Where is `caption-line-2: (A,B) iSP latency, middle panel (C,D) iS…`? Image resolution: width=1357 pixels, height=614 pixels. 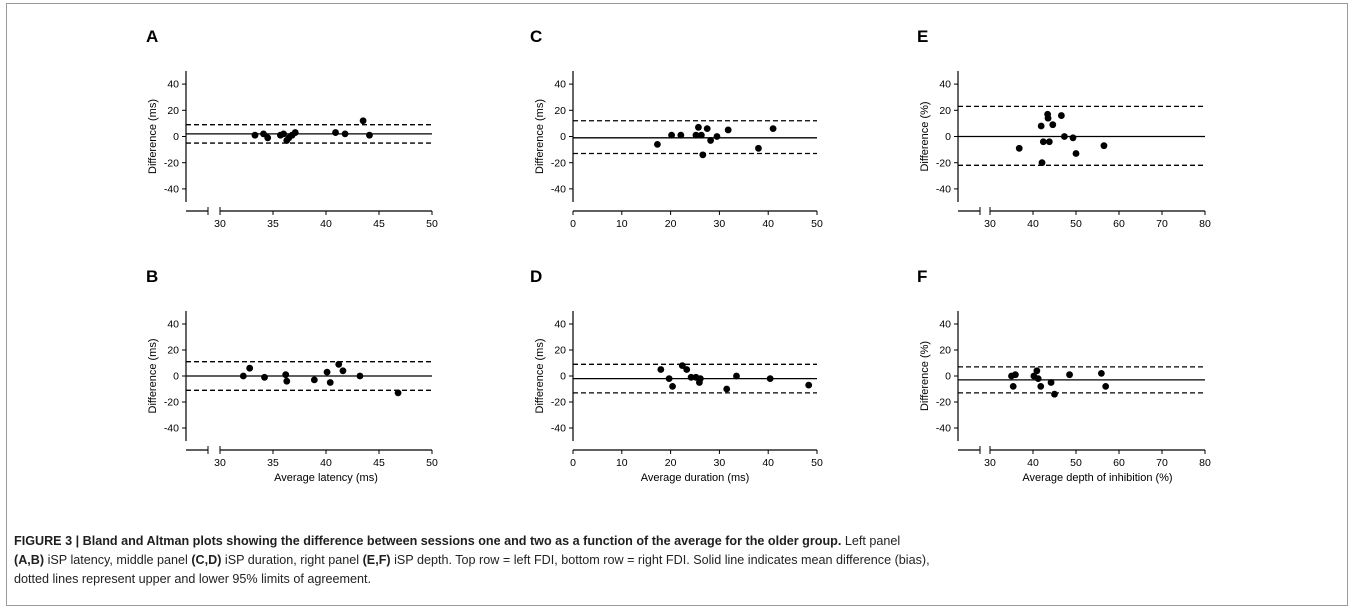 caption-line-2: (A,B) iSP latency, middle panel (C,D) iS… is located at coordinates (679, 560).